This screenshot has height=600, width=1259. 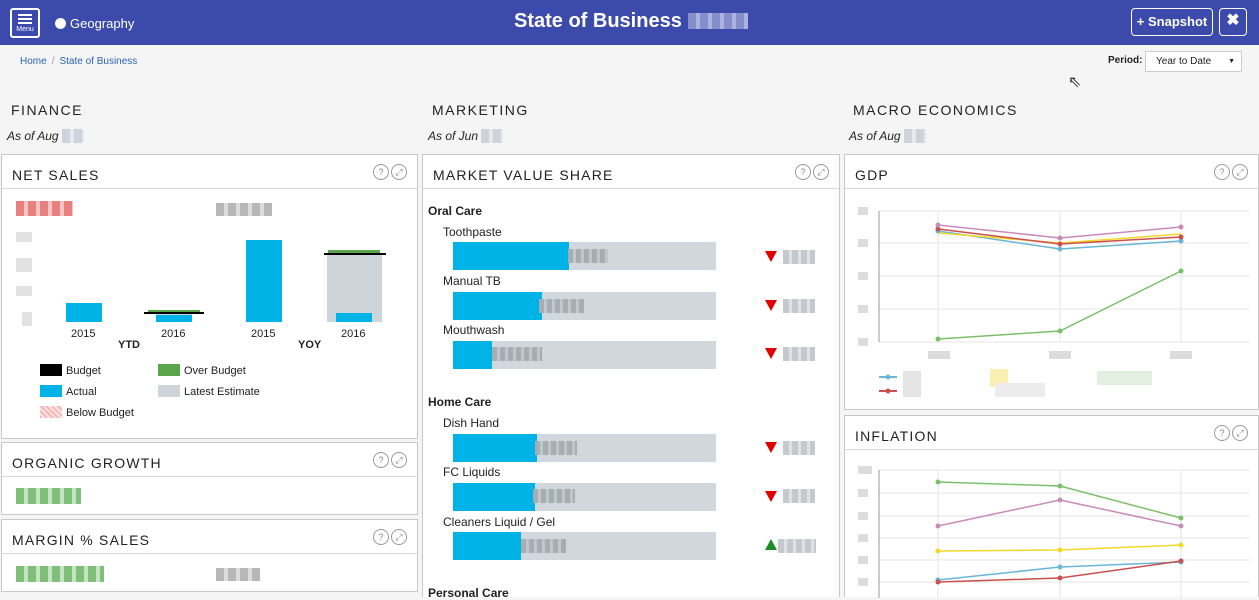 I want to click on legend-actual: Actual, so click(x=68, y=391).